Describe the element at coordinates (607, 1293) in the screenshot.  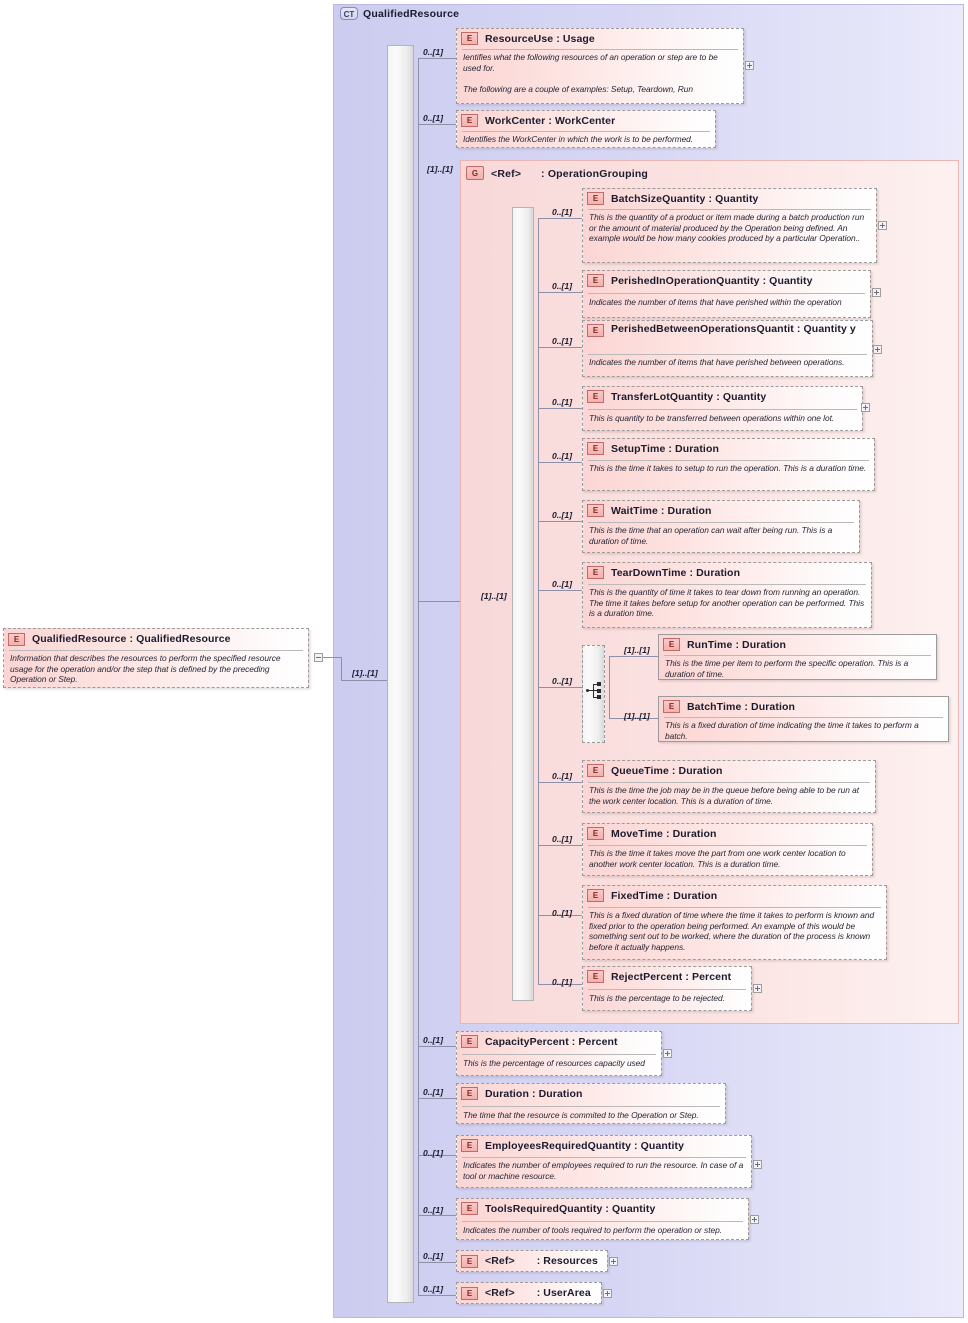
I see `plus-toggle-ref-userarea` at that location.